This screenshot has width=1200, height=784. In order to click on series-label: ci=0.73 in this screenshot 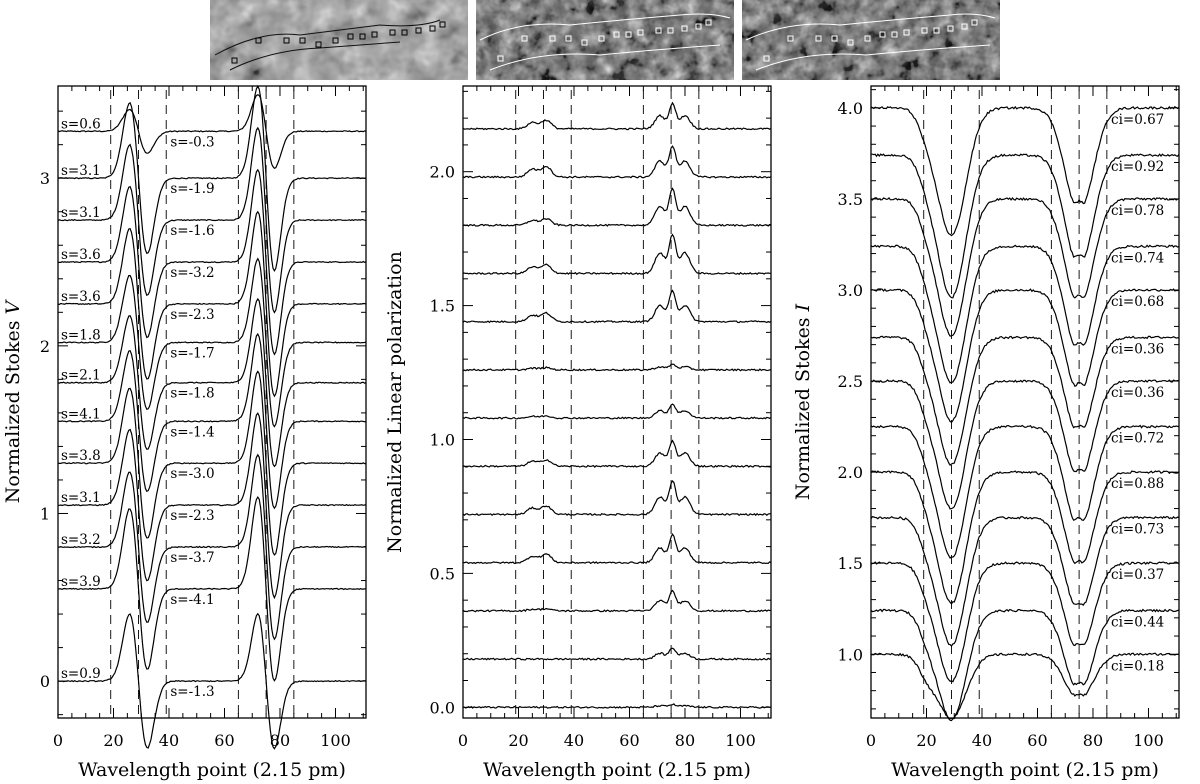, I will do `click(1137, 530)`.